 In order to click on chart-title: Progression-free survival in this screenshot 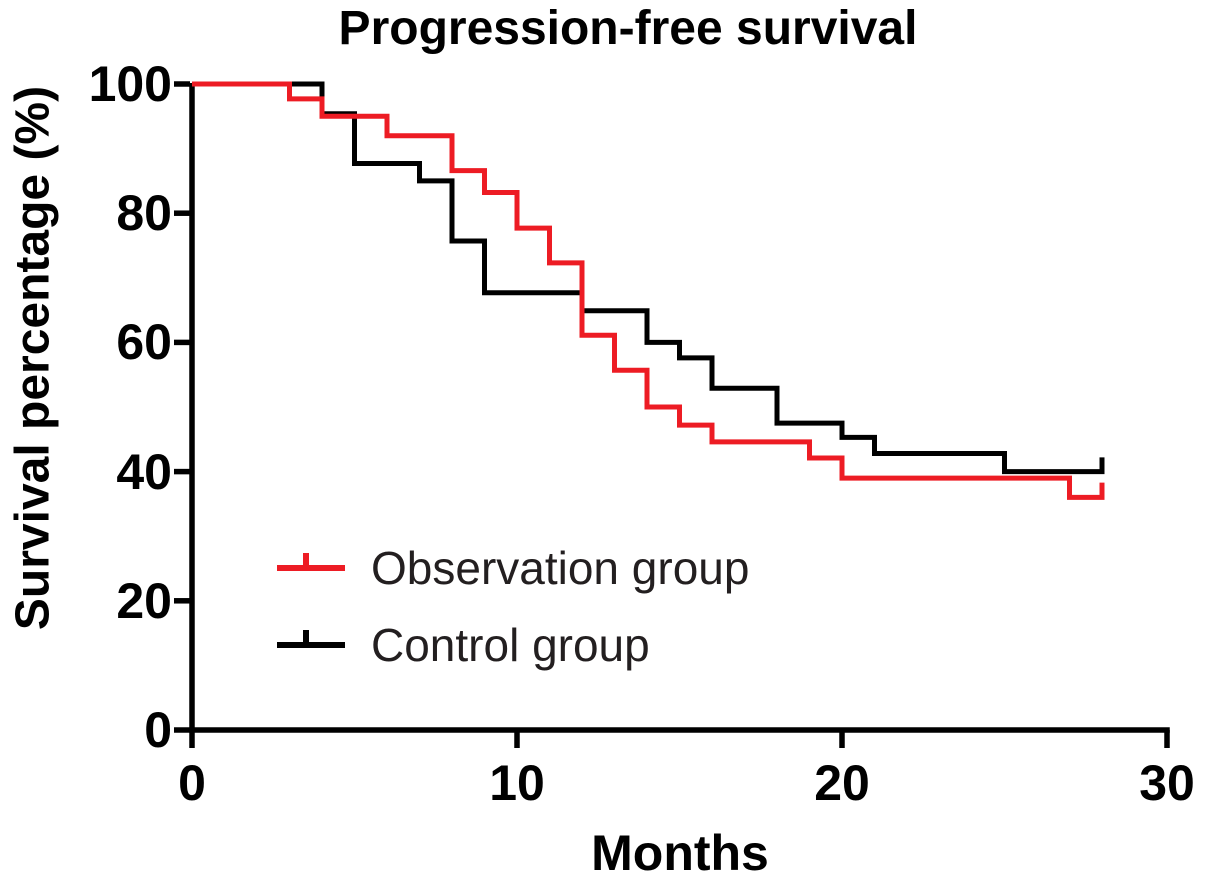, I will do `click(628, 28)`.